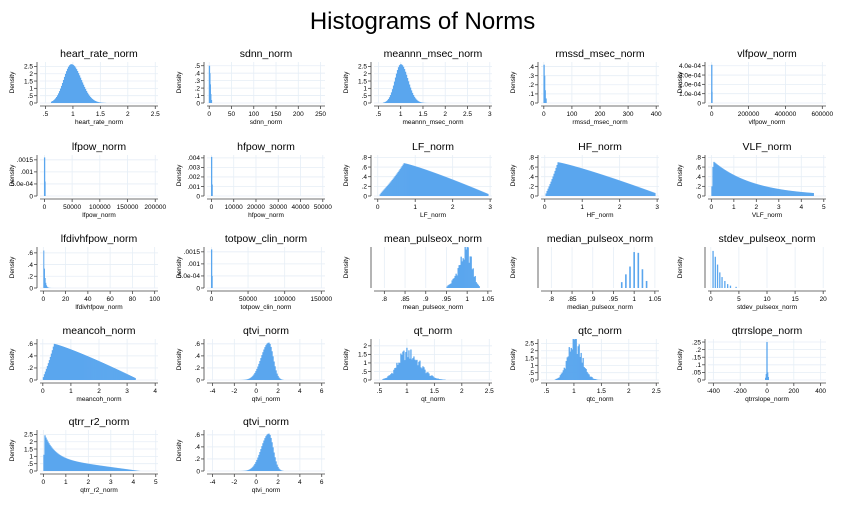 This screenshot has width=845, height=507. Describe the element at coordinates (253, 114) in the screenshot. I see `x-tick-label: 100` at that location.